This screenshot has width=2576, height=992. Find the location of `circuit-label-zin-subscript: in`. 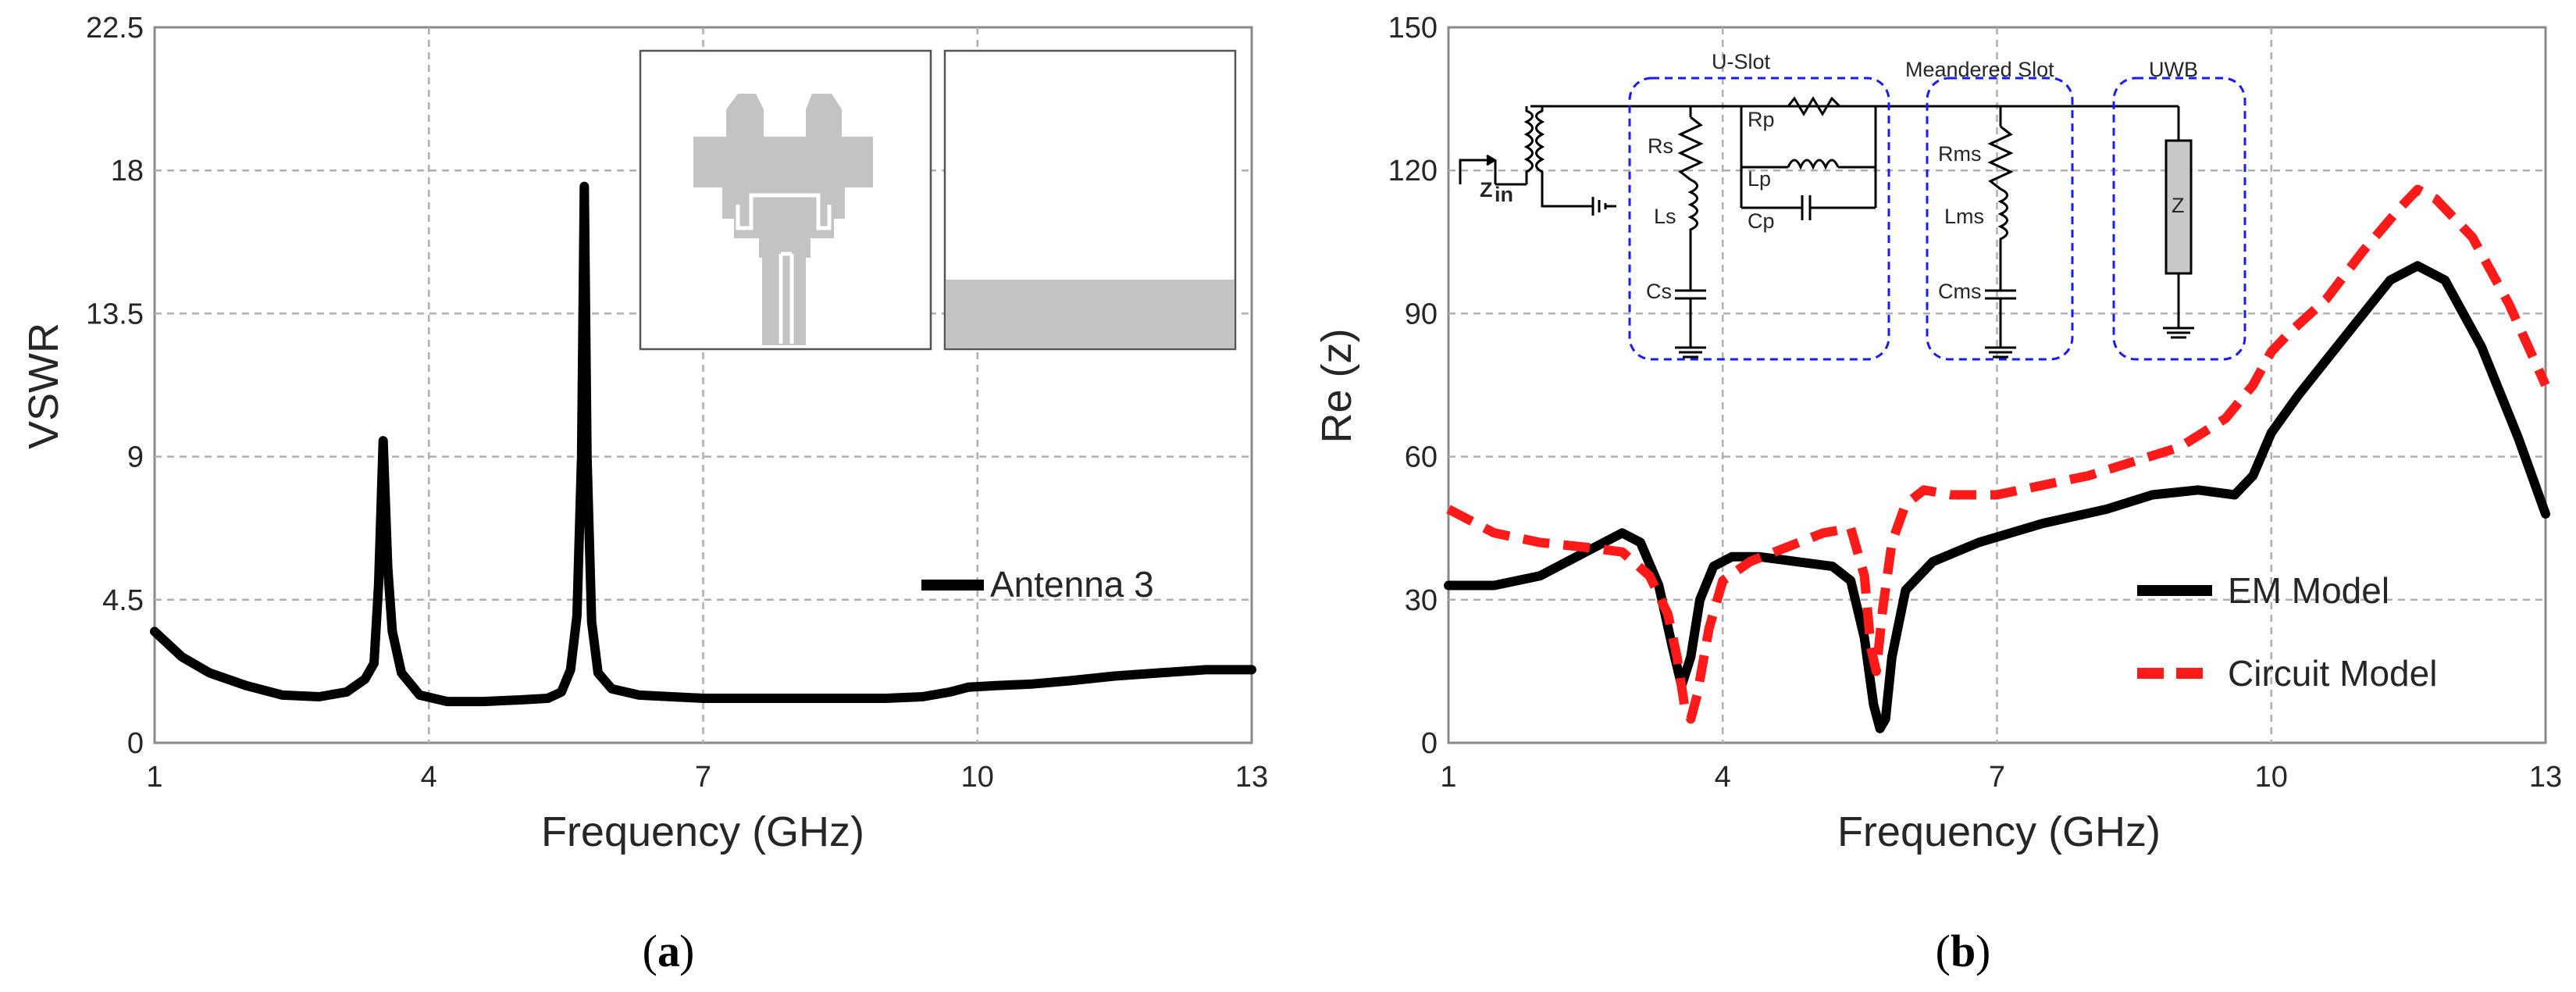

circuit-label-zin-subscript: in is located at coordinates (1504, 194).